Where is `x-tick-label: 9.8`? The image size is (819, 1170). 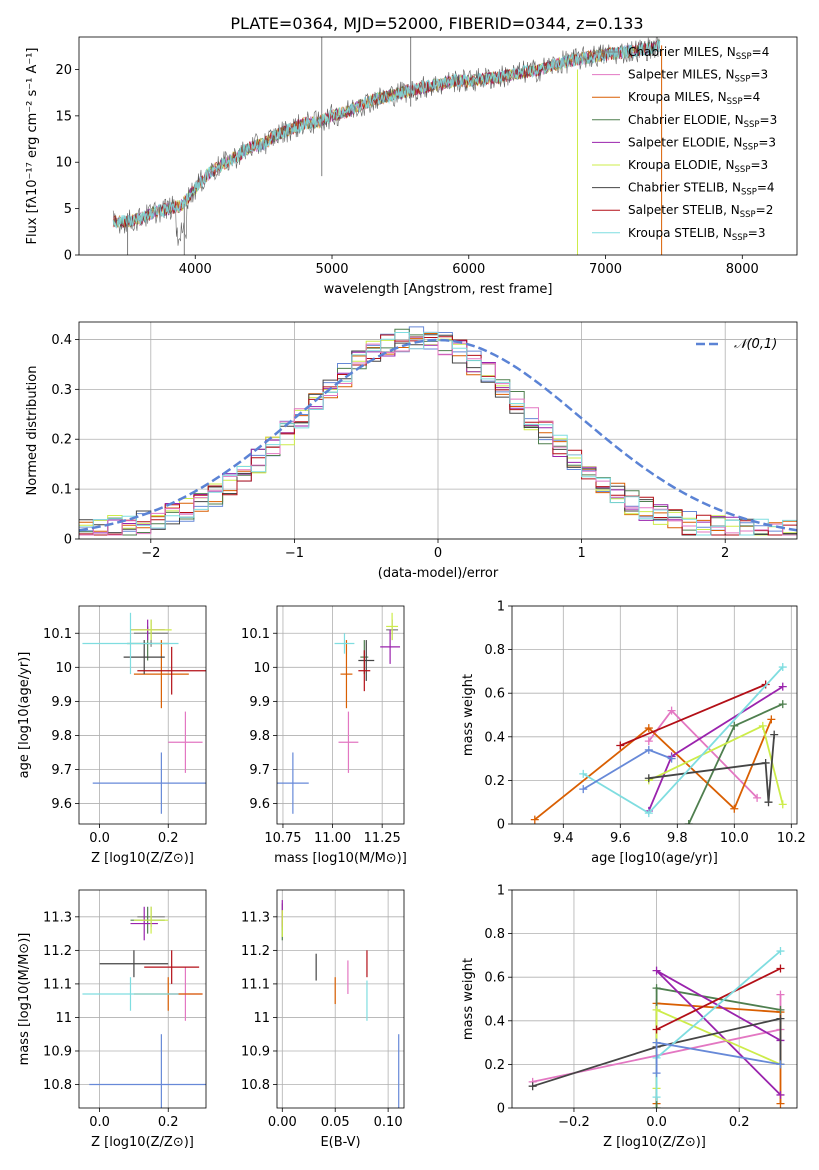 x-tick-label: 9.8 is located at coordinates (677, 838).